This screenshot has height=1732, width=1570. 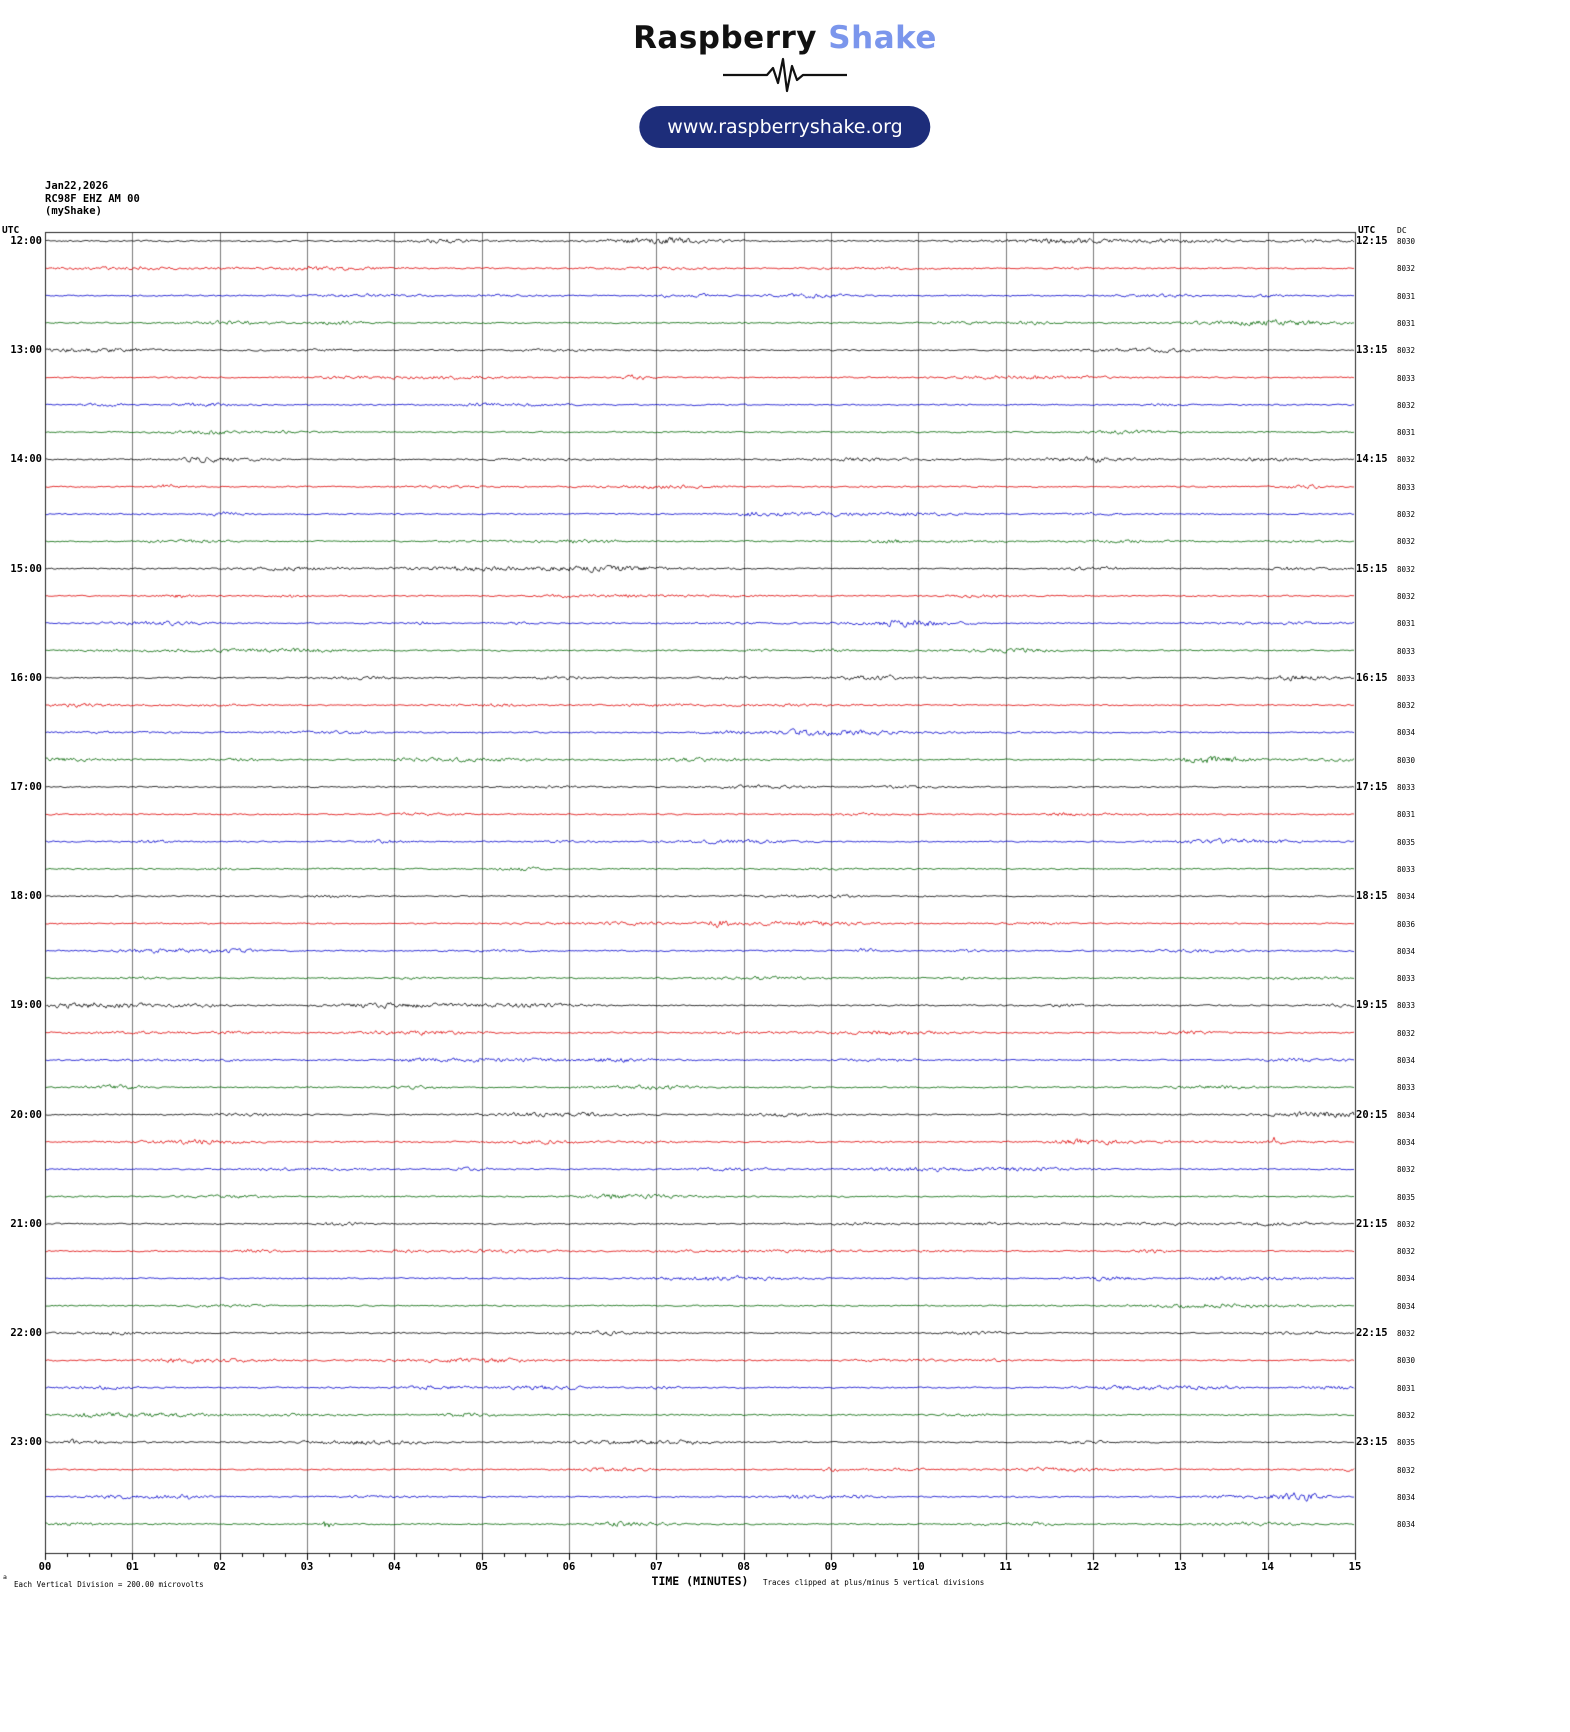 What do you see at coordinates (11, 230) in the screenshot?
I see `utc-label-left: UTC` at bounding box center [11, 230].